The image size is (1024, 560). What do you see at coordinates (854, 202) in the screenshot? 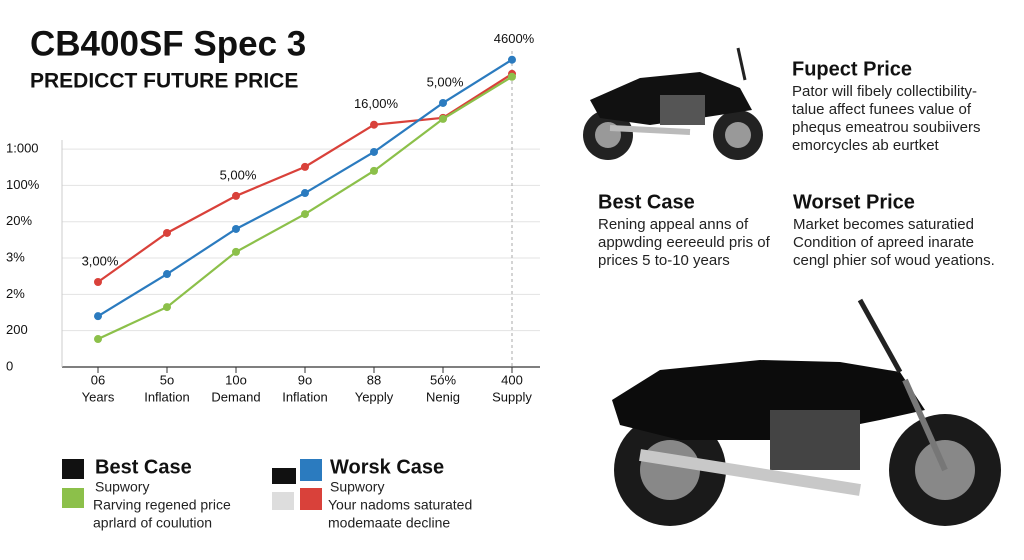
I see `panel-title: Worset Price` at bounding box center [854, 202].